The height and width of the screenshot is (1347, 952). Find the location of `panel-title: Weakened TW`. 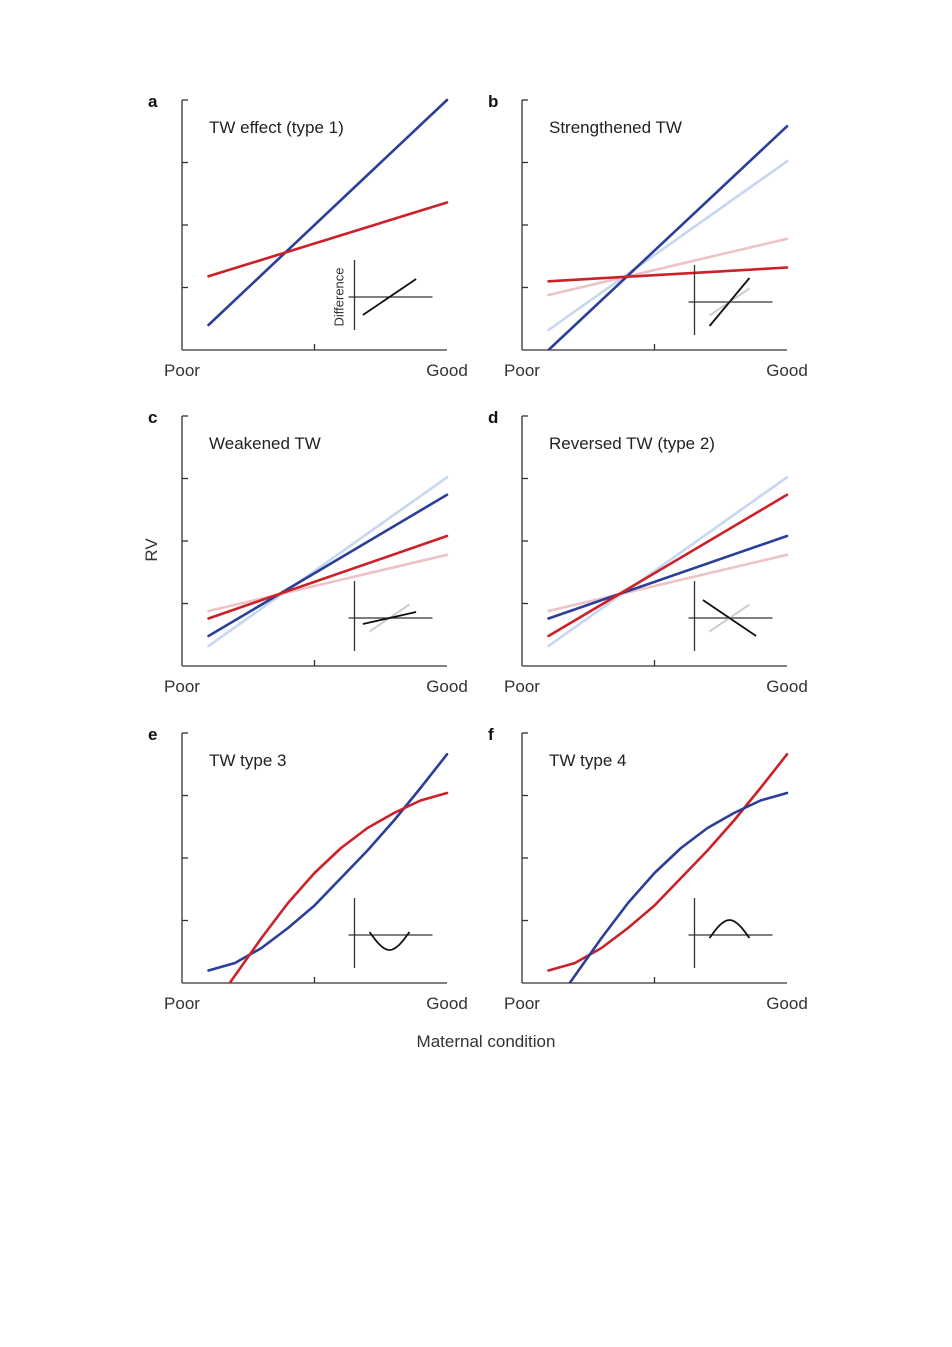

panel-title: Weakened TW is located at coordinates (265, 443).